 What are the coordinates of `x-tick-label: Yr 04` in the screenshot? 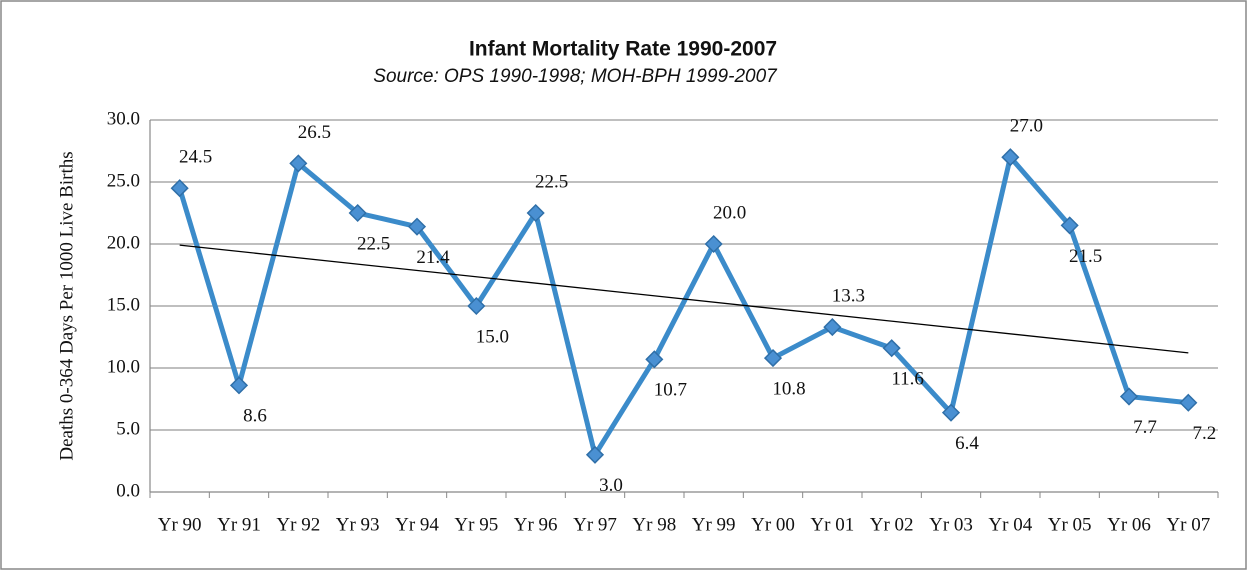 It's located at (1010, 524).